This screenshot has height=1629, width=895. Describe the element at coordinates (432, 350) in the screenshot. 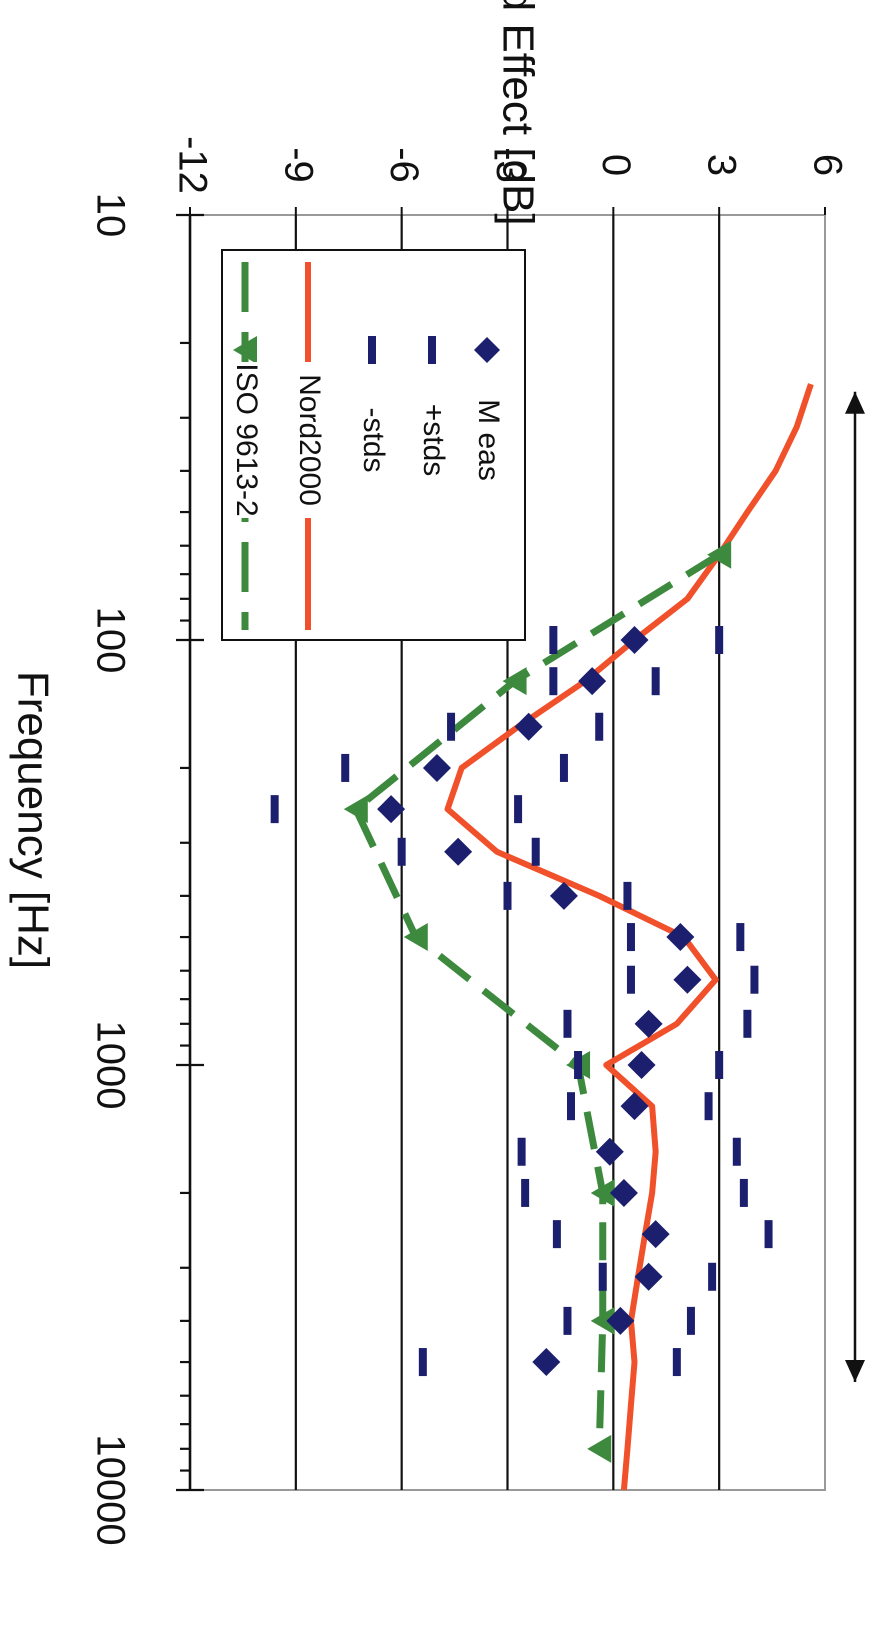

I see `legend-plus-std-symbol` at that location.